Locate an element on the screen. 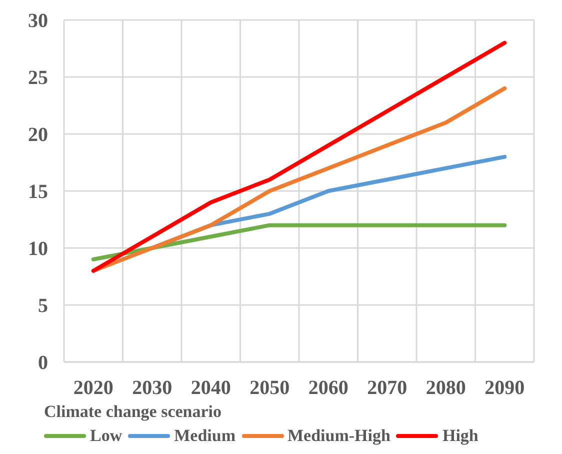 This screenshot has height=454, width=562. x-tick-label: 2040 is located at coordinates (210, 388).